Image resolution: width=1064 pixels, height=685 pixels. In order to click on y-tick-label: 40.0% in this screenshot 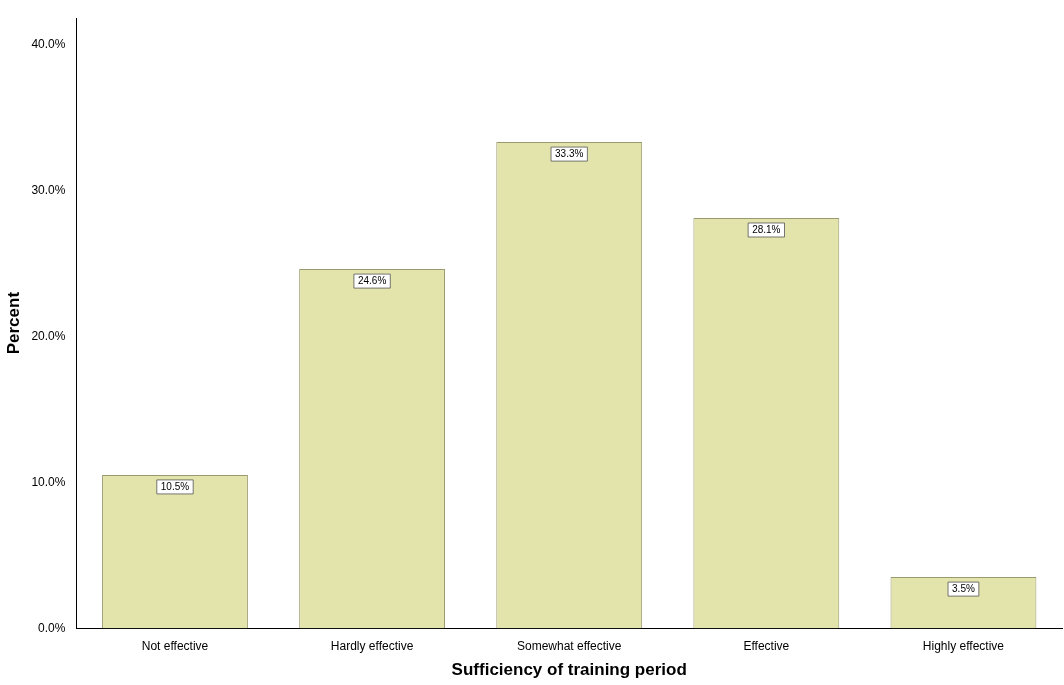, I will do `click(48, 43)`.